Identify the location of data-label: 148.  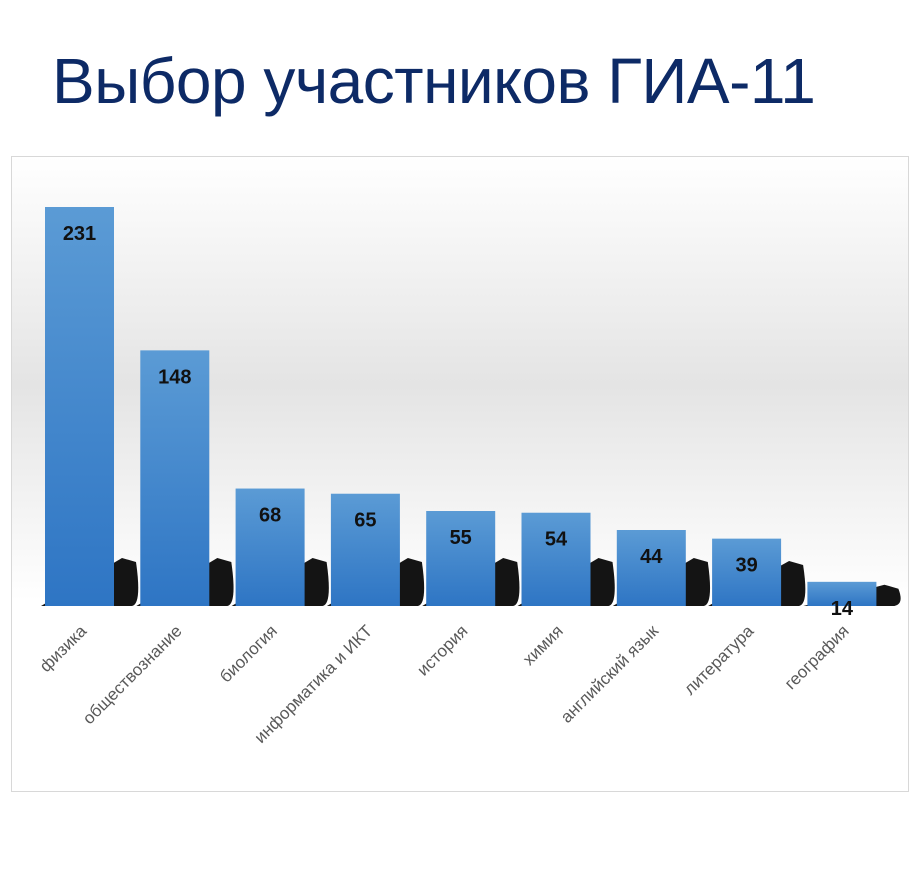
(174, 377).